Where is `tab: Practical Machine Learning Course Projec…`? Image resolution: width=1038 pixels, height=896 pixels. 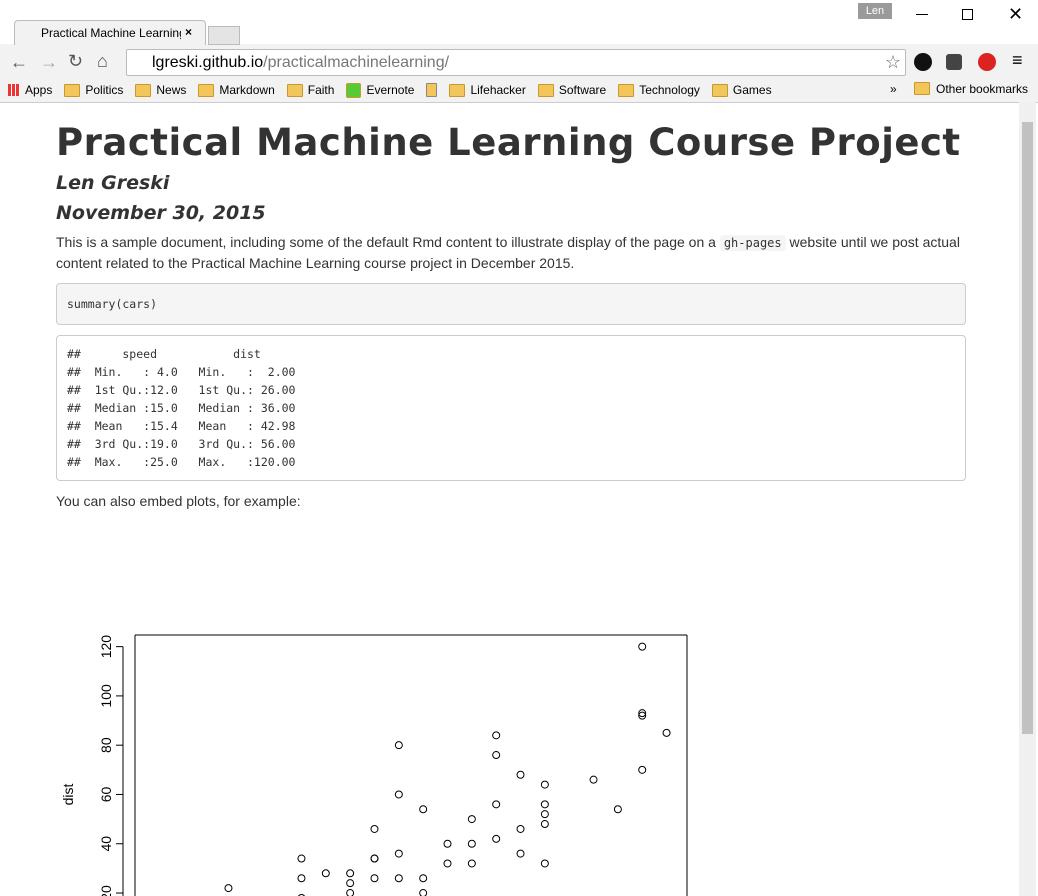 tab: Practical Machine Learning Course Projec… is located at coordinates (110, 32).